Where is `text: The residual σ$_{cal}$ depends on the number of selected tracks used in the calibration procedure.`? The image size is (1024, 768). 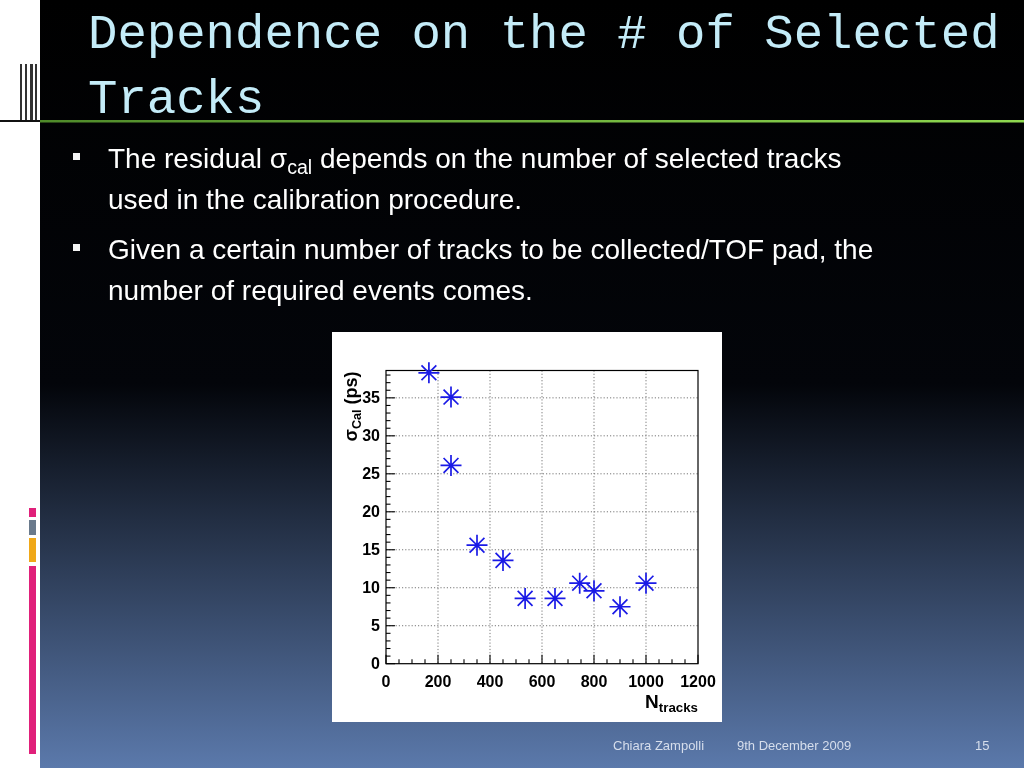 text: The residual σ$_{cal}$ depends on the number of selected tracks used in the calibration procedure. is located at coordinates (475, 179).